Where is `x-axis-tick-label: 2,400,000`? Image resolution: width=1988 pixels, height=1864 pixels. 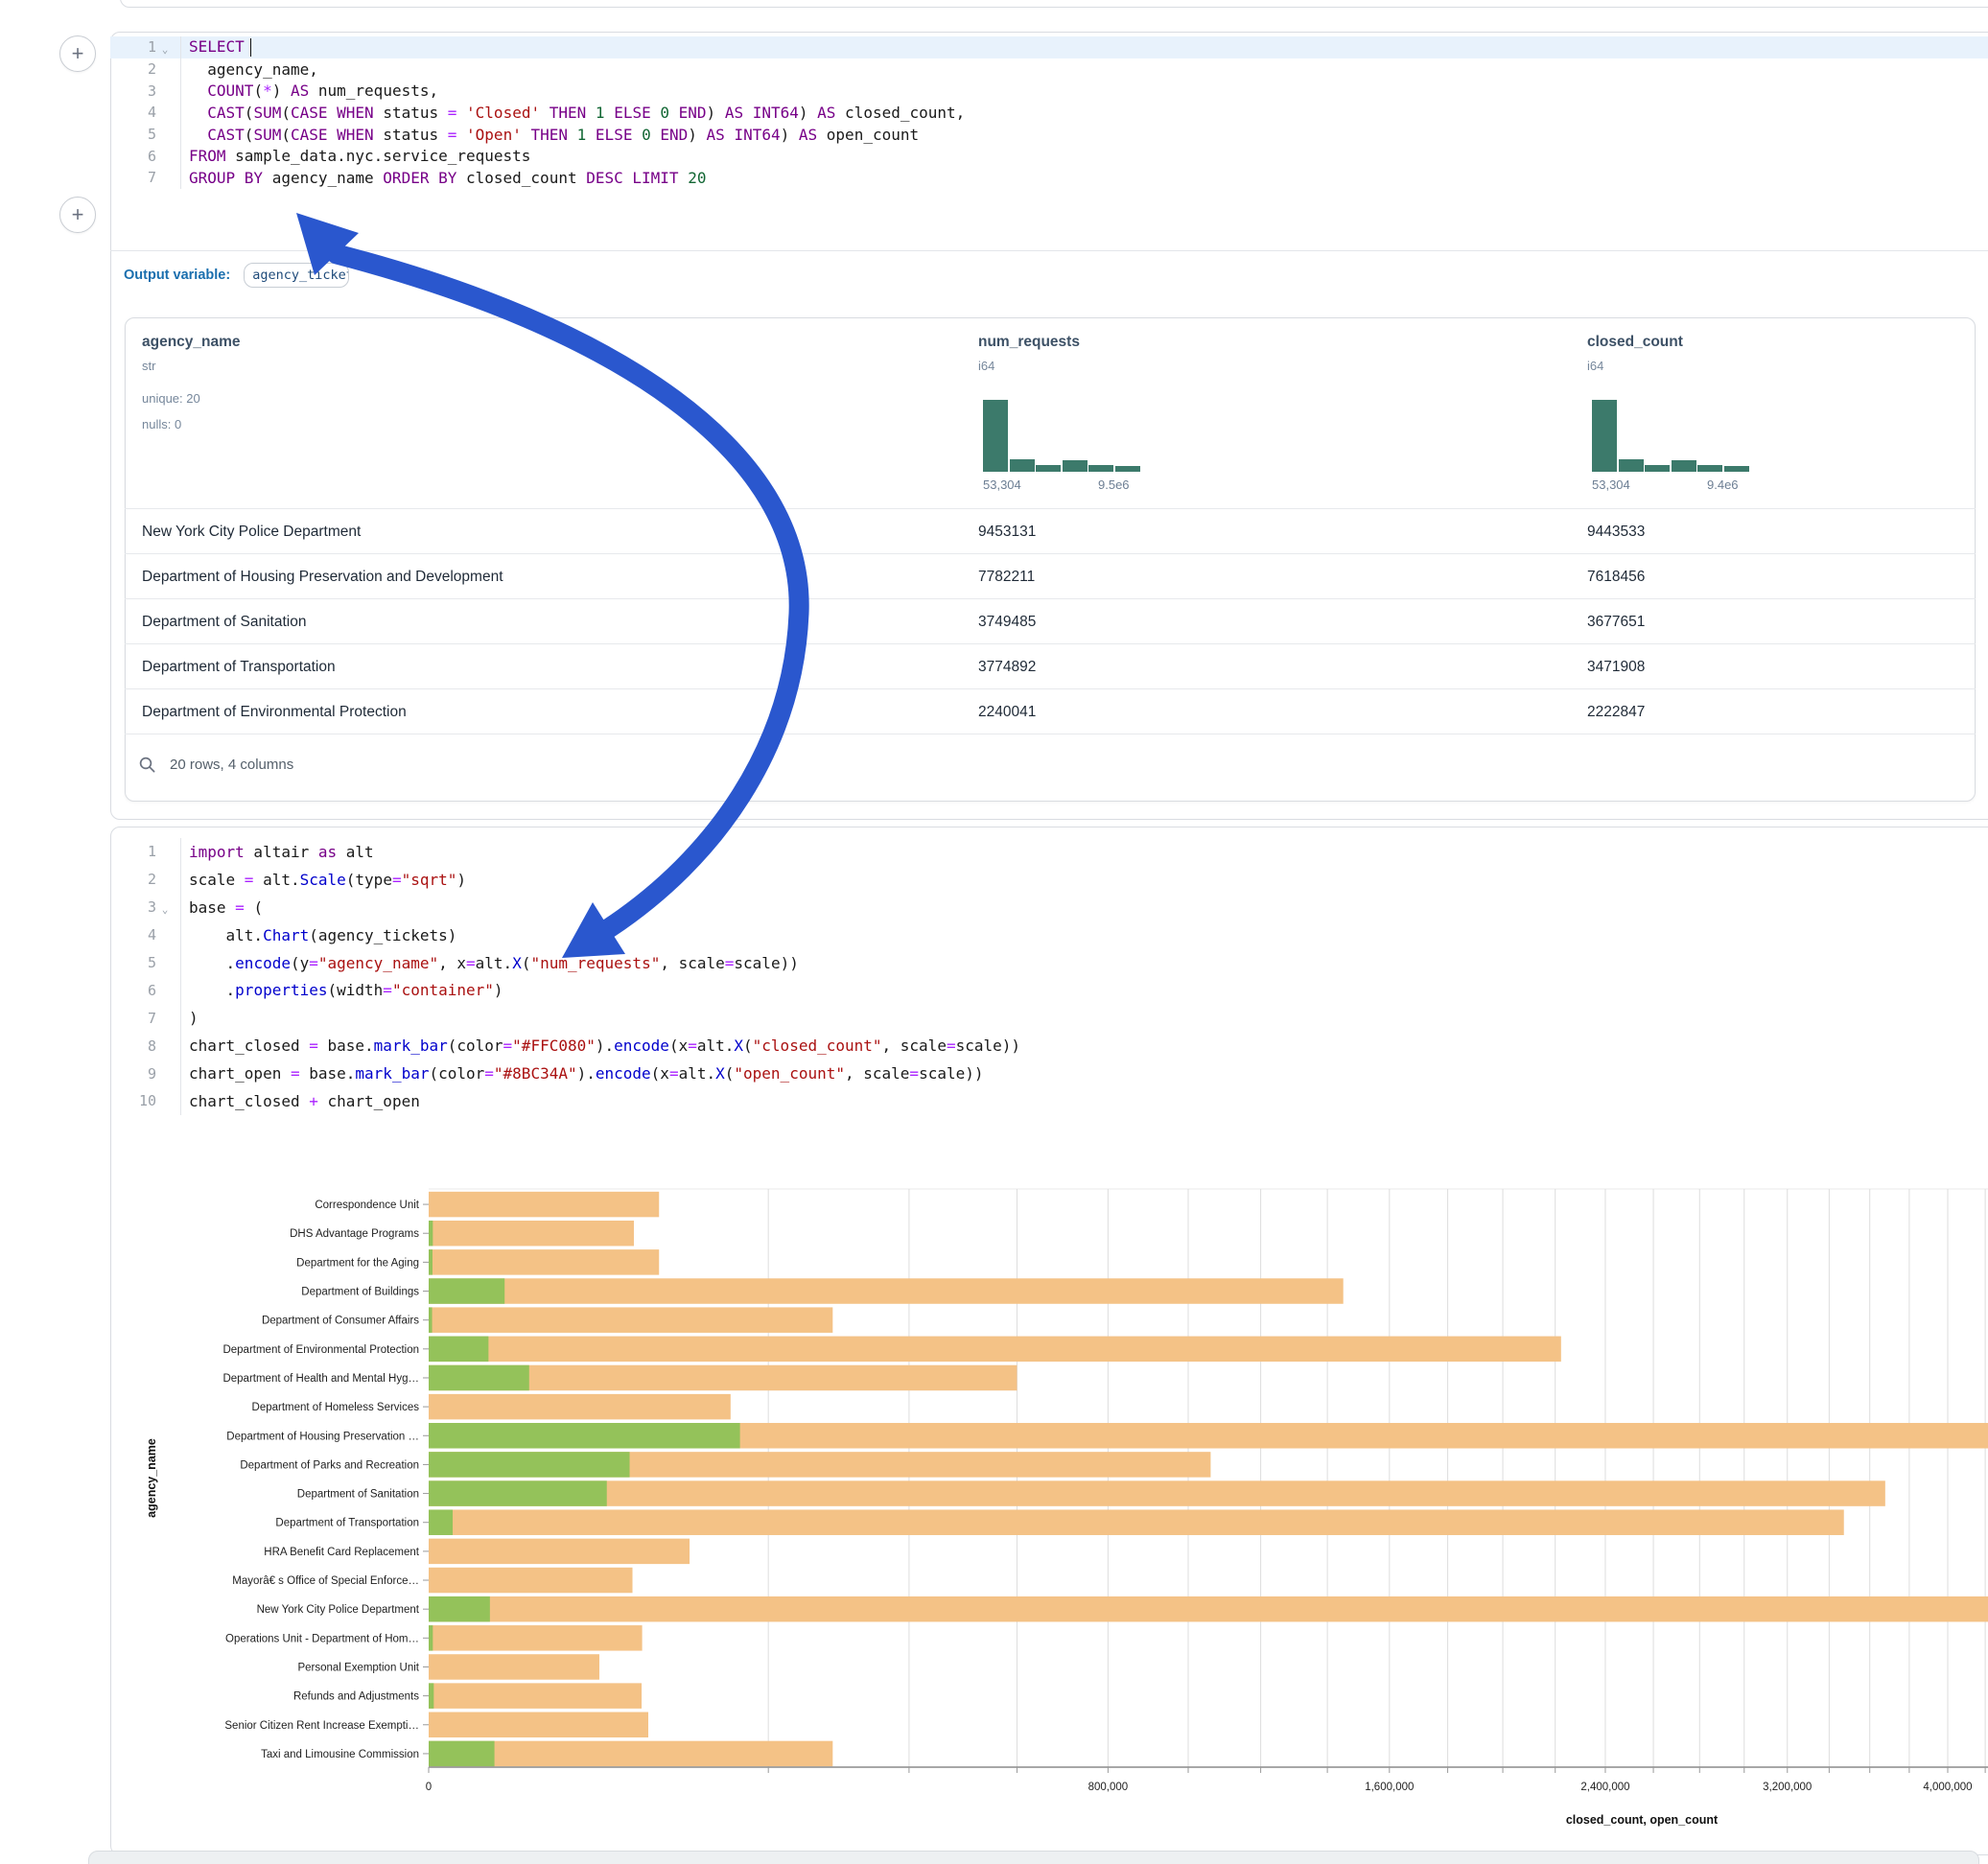
x-axis-tick-label: 2,400,000 is located at coordinates (1605, 1787).